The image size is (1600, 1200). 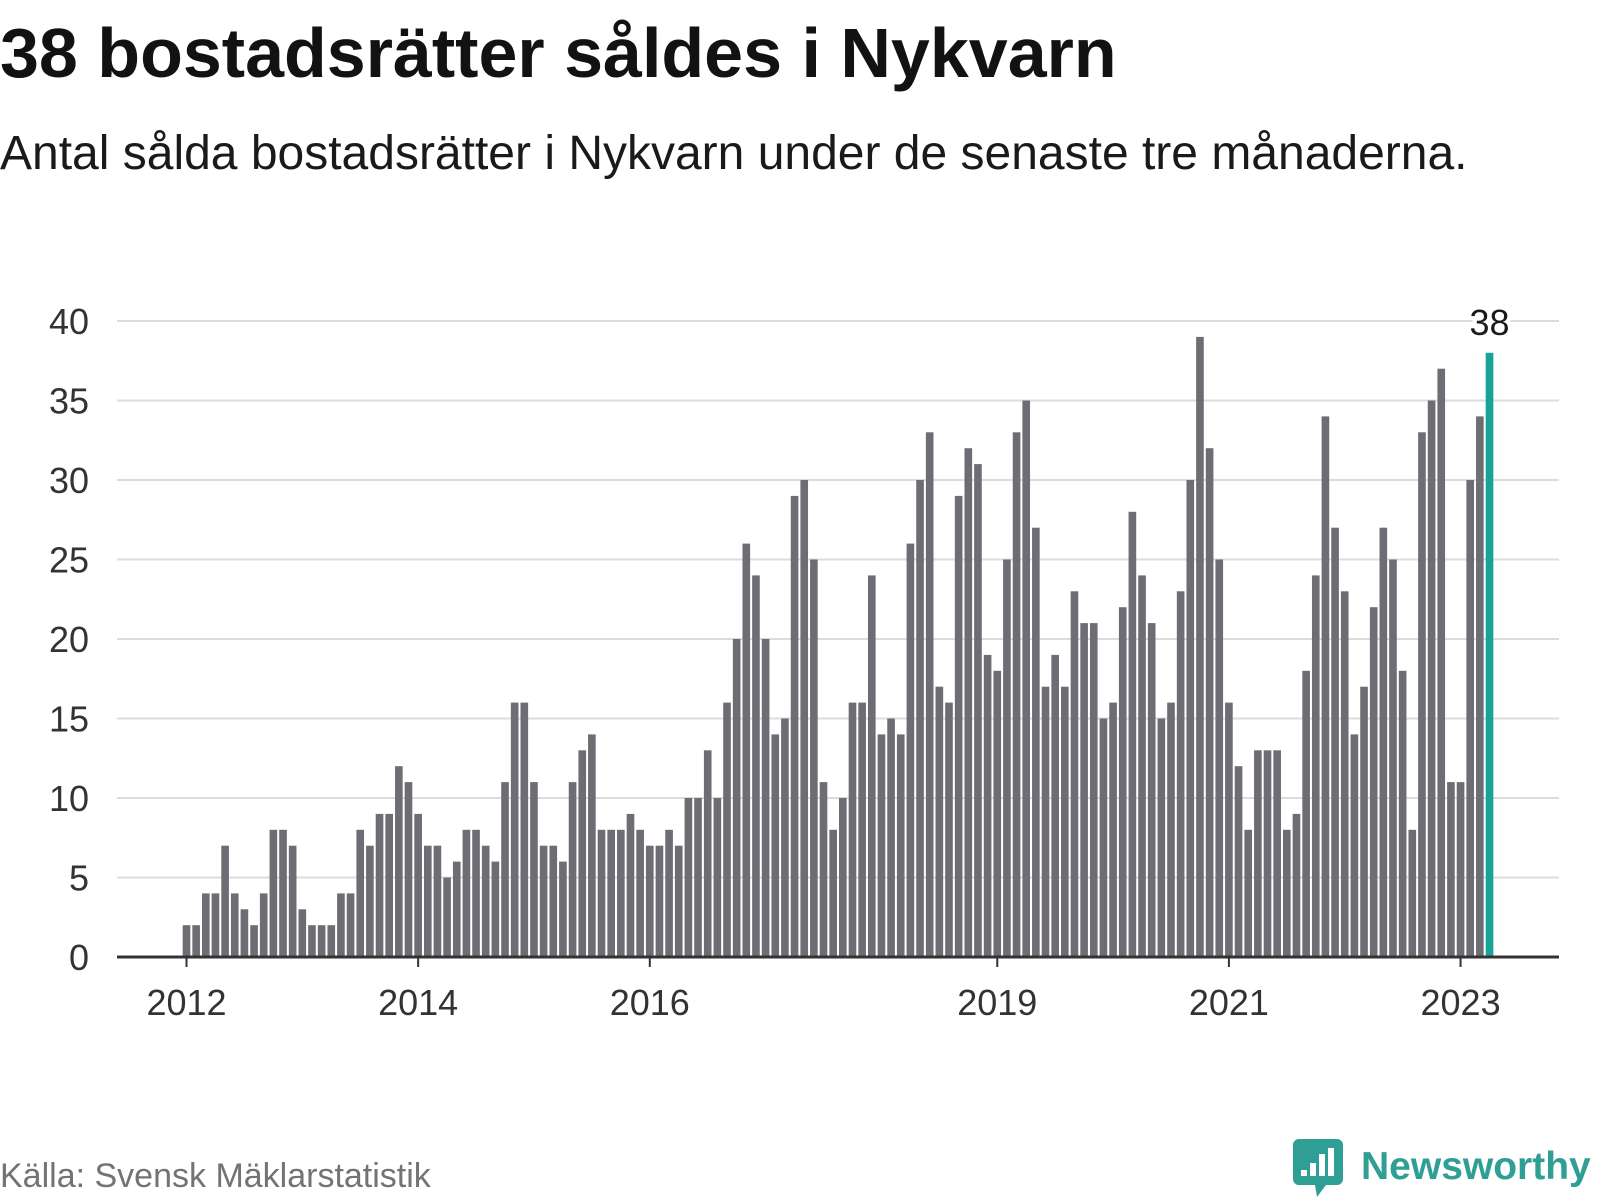 What do you see at coordinates (79, 878) in the screenshot?
I see `y-tick-label: 5` at bounding box center [79, 878].